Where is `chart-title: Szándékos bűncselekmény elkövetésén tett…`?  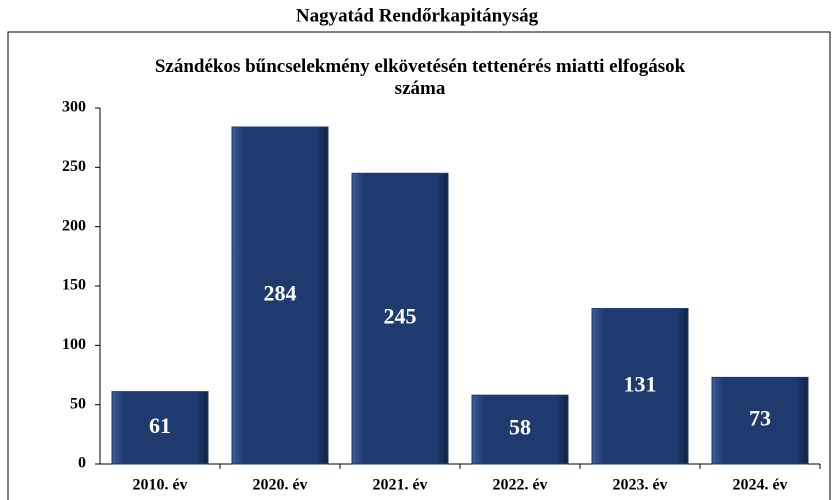 chart-title: Szándékos bűncselekmény elkövetésén tett… is located at coordinates (420, 77).